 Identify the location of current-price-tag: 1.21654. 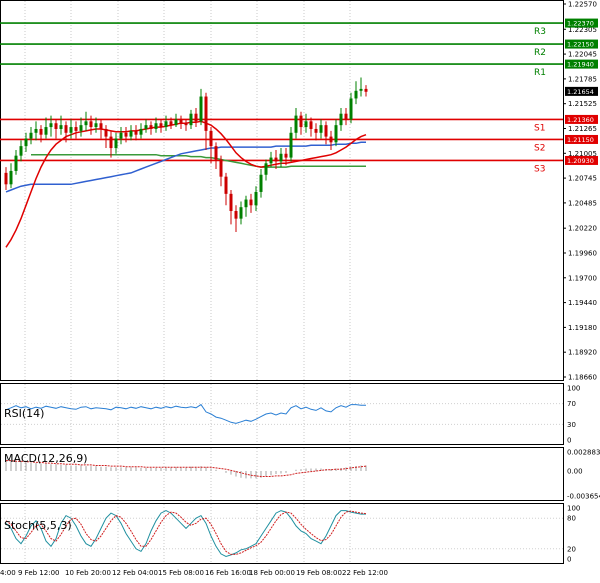
(580, 92).